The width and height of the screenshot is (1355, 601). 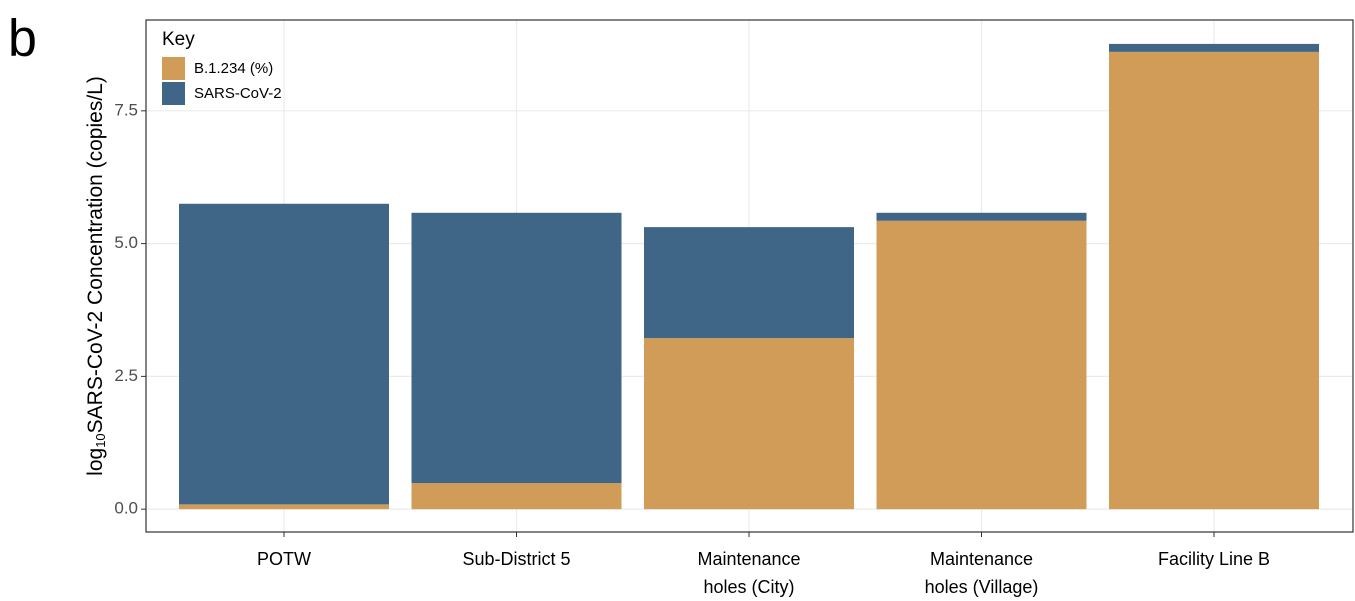 I want to click on y-tick-label: 0.0, so click(x=126, y=508).